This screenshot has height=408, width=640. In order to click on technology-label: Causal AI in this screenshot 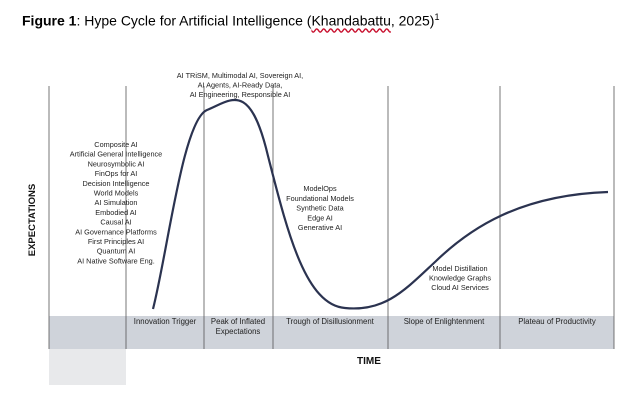, I will do `click(115, 222)`.